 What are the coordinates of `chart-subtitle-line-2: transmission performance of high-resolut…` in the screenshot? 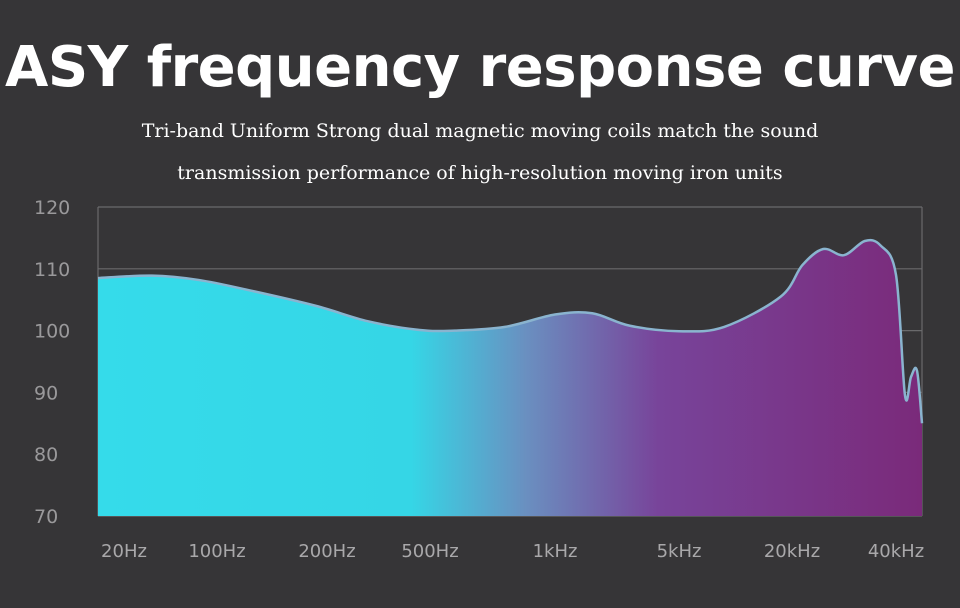 It's located at (480, 173).